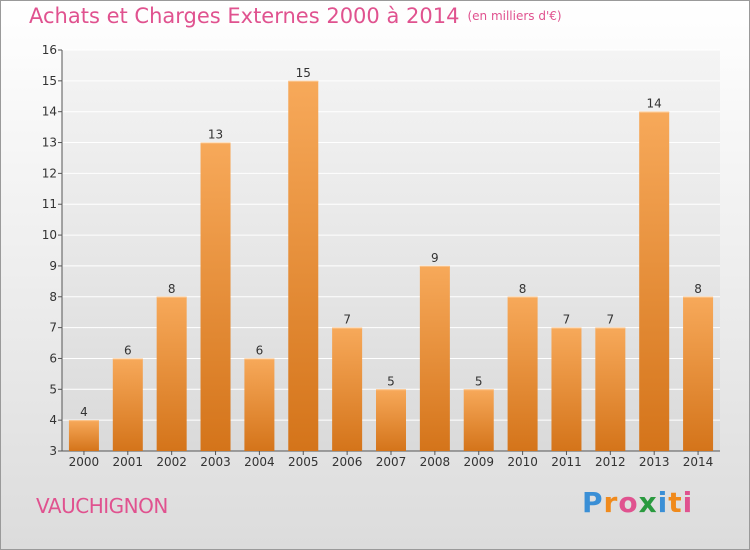  I want to click on y-tick-label: 6, so click(53, 358).